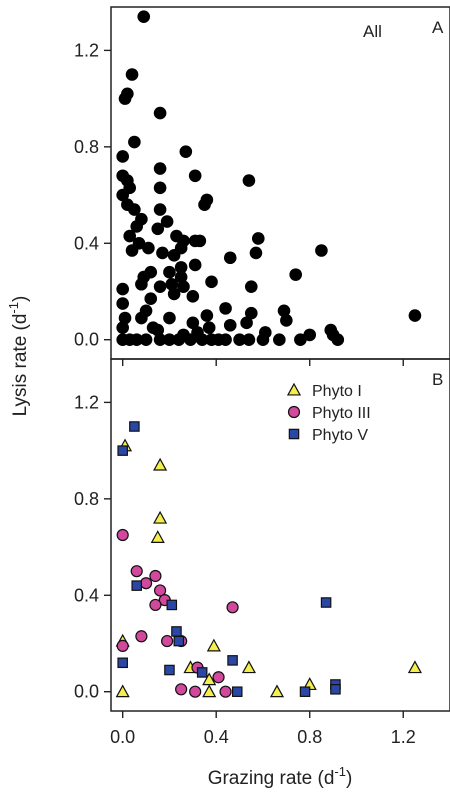 Image resolution: width=450 pixels, height=802 pixels. What do you see at coordinates (337, 391) in the screenshot?
I see `legend-label: Phyto I` at bounding box center [337, 391].